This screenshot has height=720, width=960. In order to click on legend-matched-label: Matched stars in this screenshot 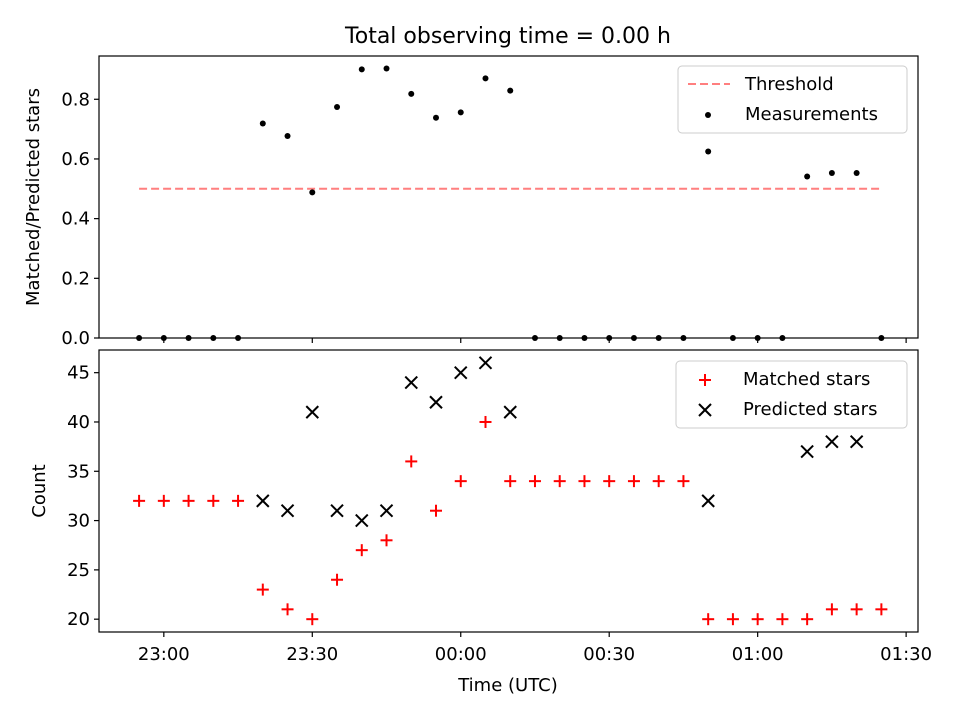, I will do `click(806, 379)`.